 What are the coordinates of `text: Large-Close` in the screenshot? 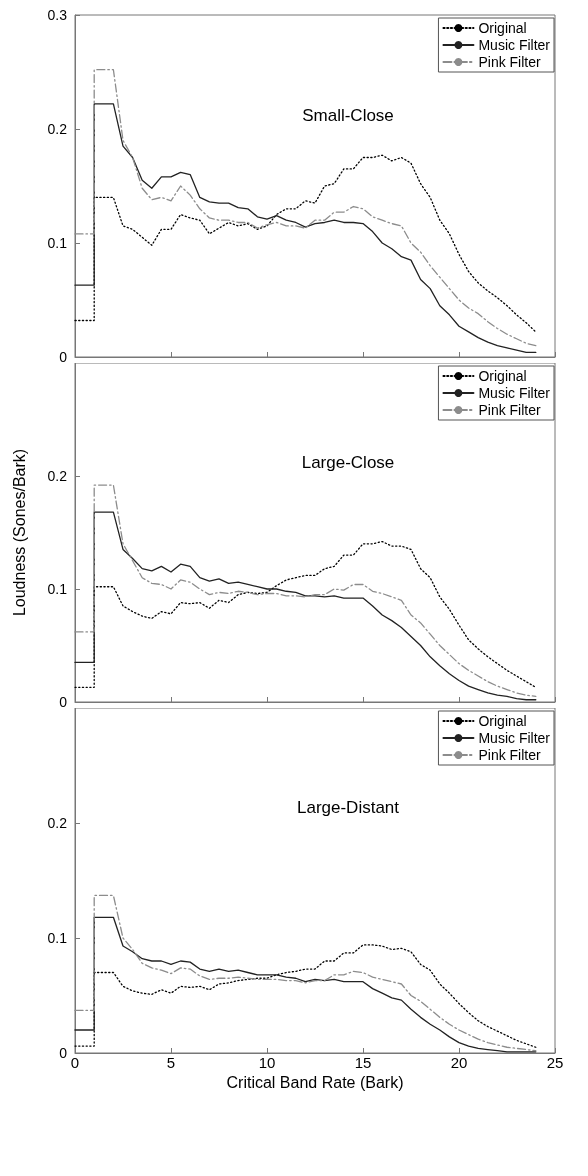 It's located at (348, 463).